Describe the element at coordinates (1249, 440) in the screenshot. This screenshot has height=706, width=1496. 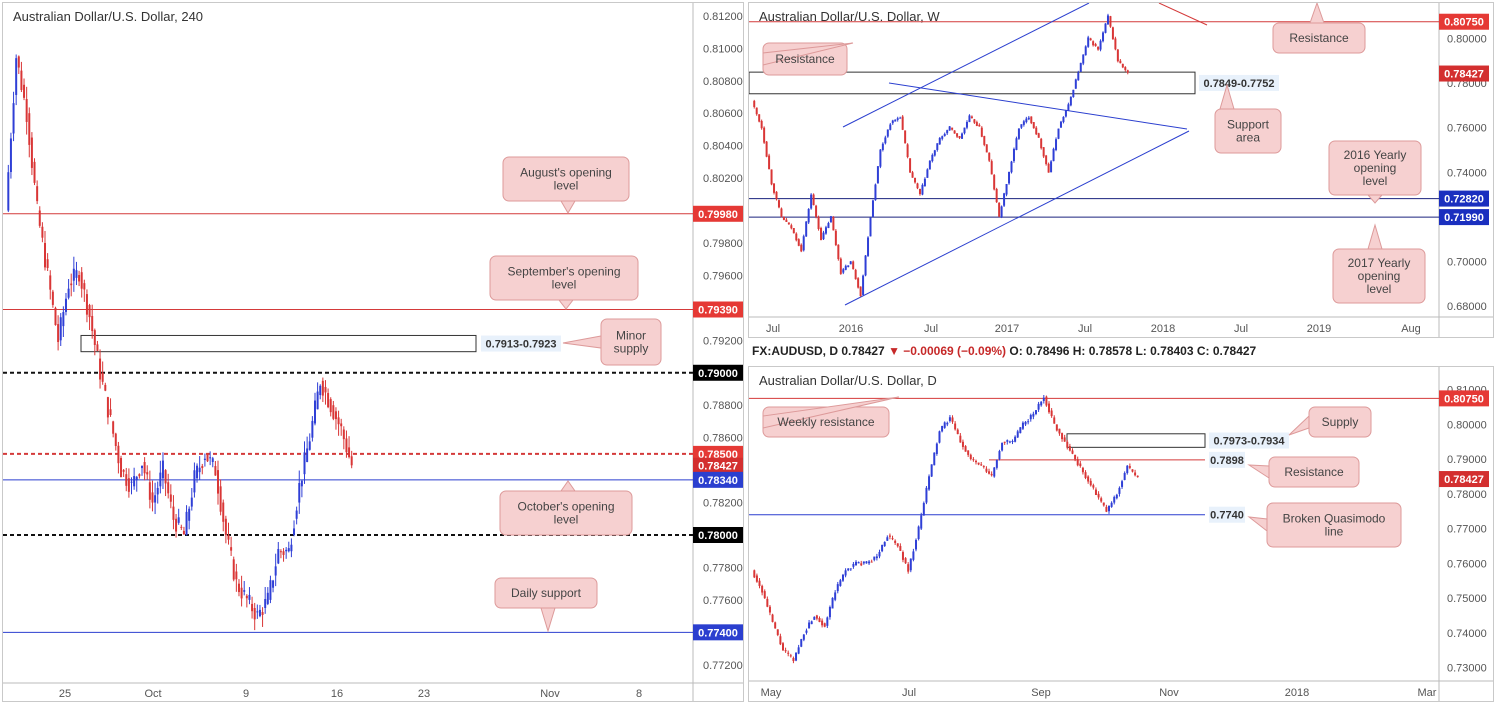
I see `daily-zone-label-tag` at that location.